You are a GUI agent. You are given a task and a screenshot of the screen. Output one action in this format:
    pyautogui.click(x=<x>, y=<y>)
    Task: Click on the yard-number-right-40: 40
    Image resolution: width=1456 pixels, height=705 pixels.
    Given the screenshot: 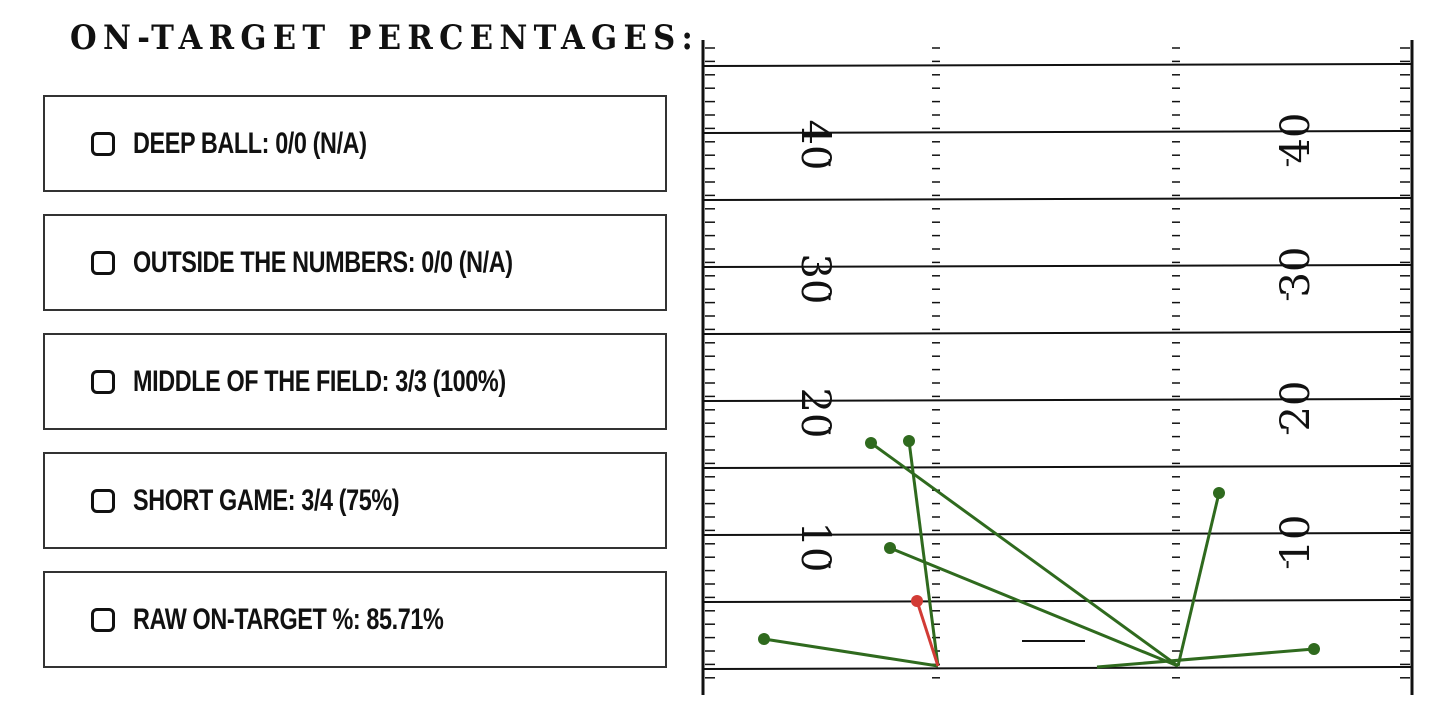 What is the action you would take?
    pyautogui.click(x=1296, y=138)
    